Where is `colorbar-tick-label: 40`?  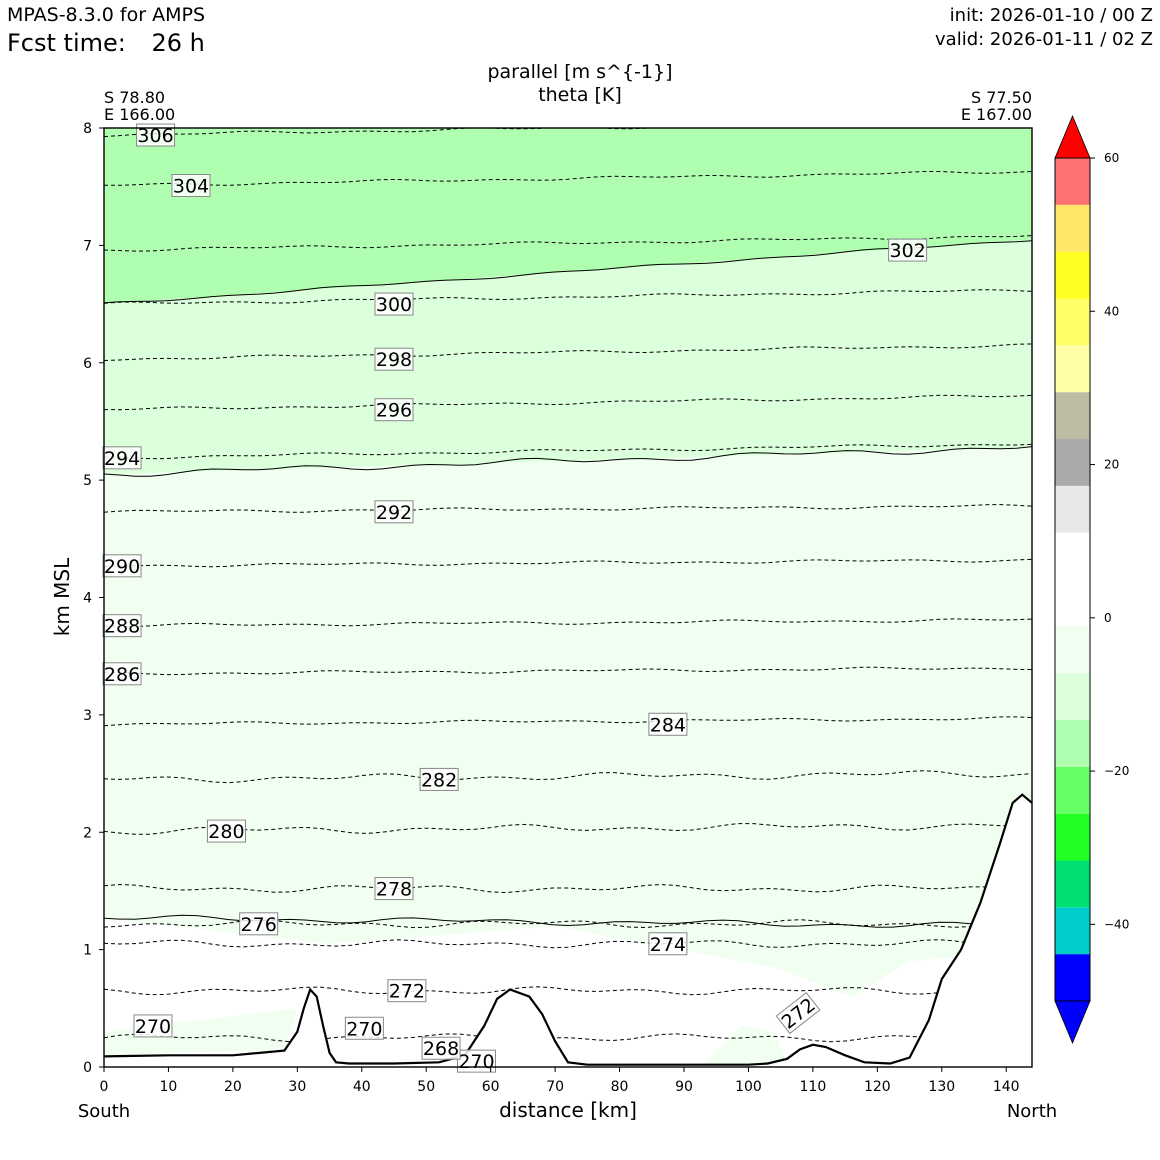 colorbar-tick-label: 40 is located at coordinates (1111, 311).